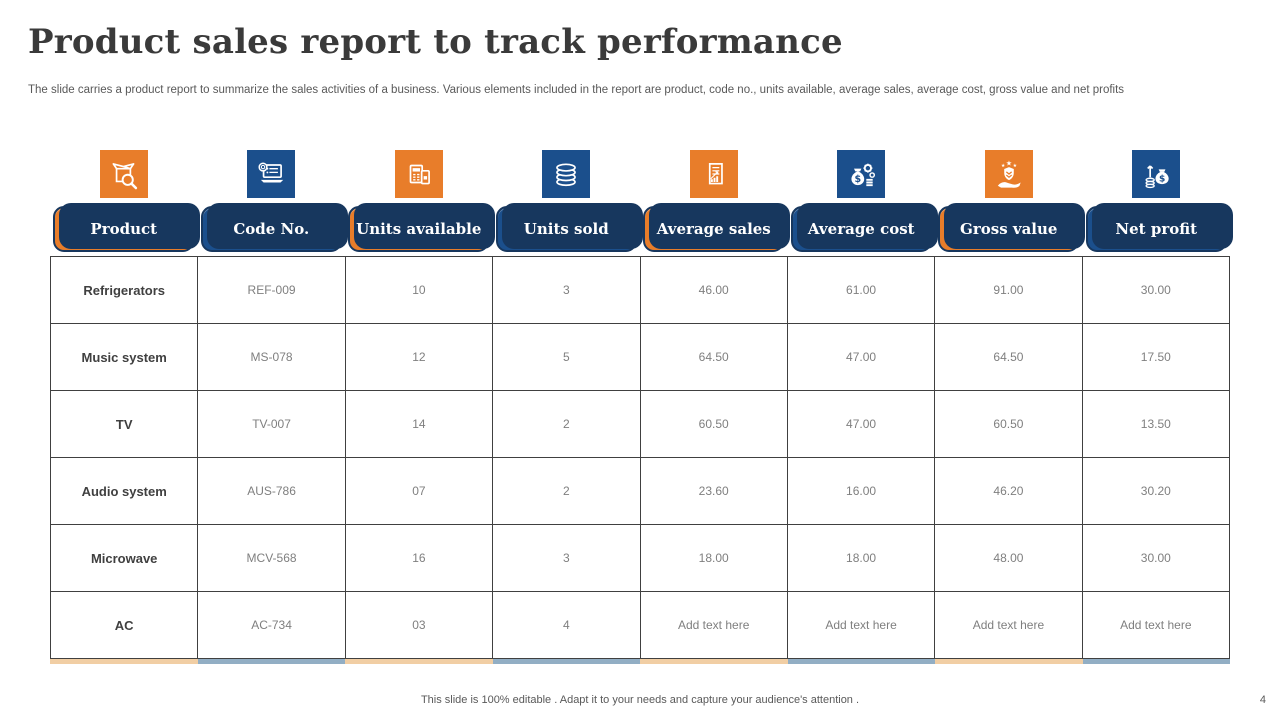 Image resolution: width=1280 pixels, height=720 pixels. I want to click on units-available-cell: 12, so click(419, 357).